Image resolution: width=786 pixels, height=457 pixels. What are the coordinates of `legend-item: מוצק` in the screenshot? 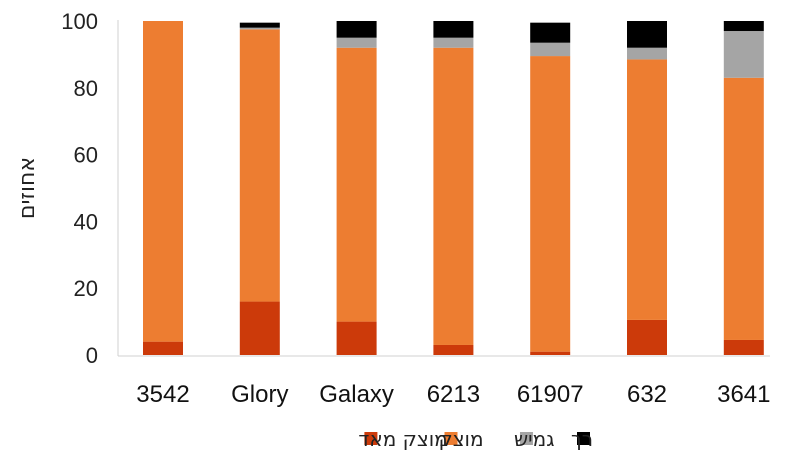 It's located at (461, 439).